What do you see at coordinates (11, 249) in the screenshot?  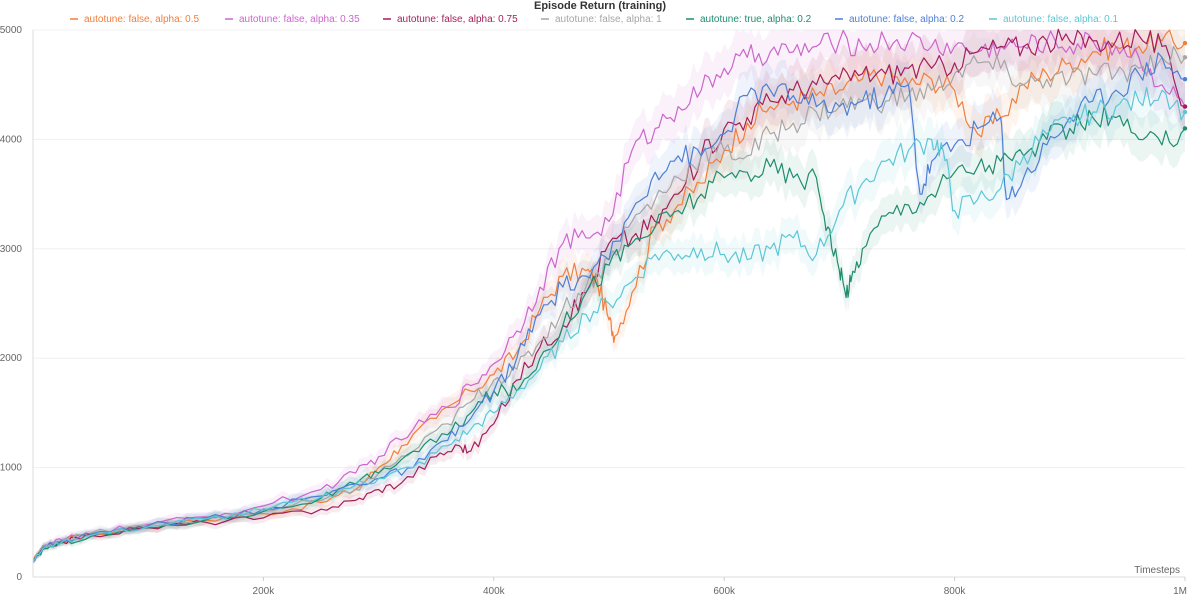 I see `y-tick-label: 3000` at bounding box center [11, 249].